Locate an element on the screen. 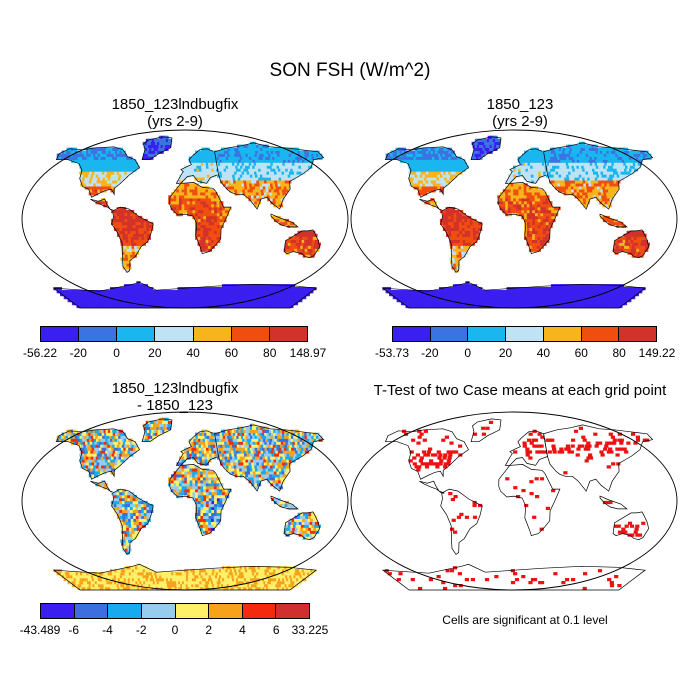 This screenshot has height=700, width=700. colorbar-2-label-0: -53.73 is located at coordinates (392, 353).